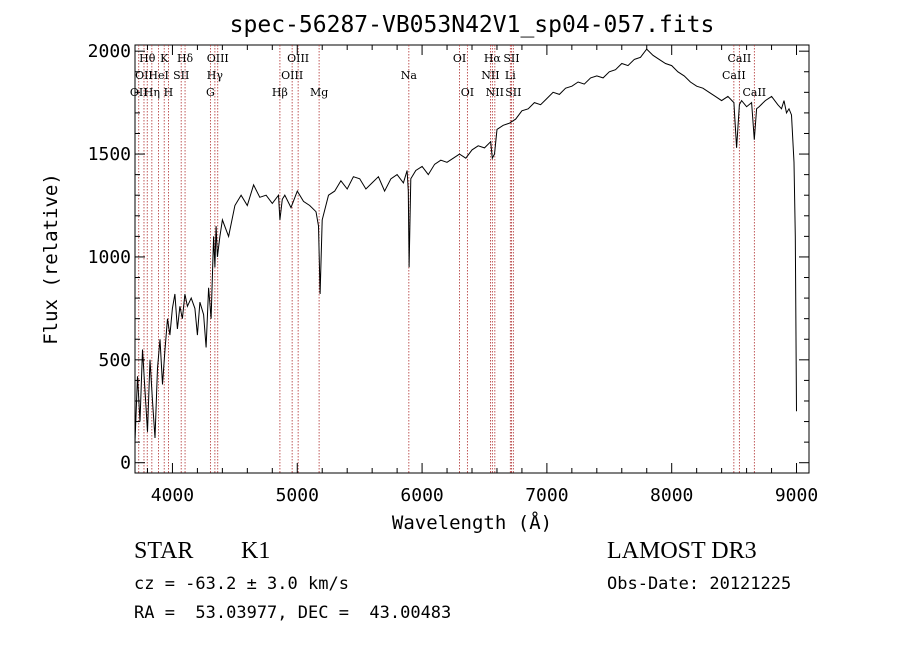 The height and width of the screenshot is (649, 900). What do you see at coordinates (109, 154) in the screenshot?
I see `y-tick-label-3: 1500` at bounding box center [109, 154].